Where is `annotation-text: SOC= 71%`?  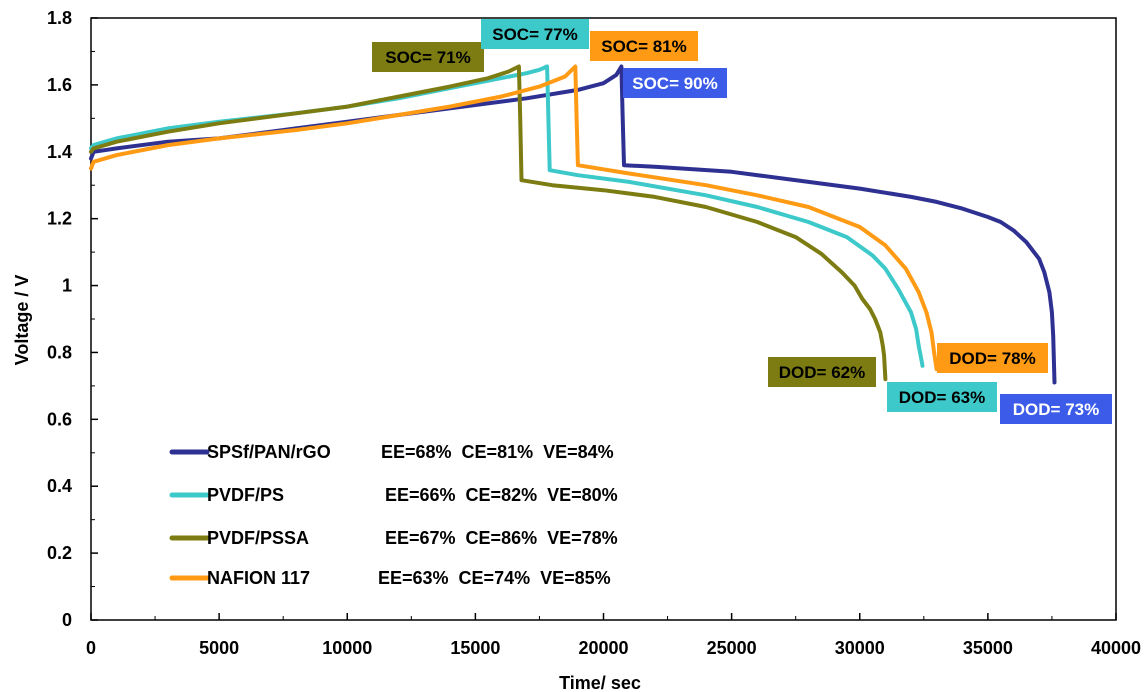 annotation-text: SOC= 71% is located at coordinates (428, 57).